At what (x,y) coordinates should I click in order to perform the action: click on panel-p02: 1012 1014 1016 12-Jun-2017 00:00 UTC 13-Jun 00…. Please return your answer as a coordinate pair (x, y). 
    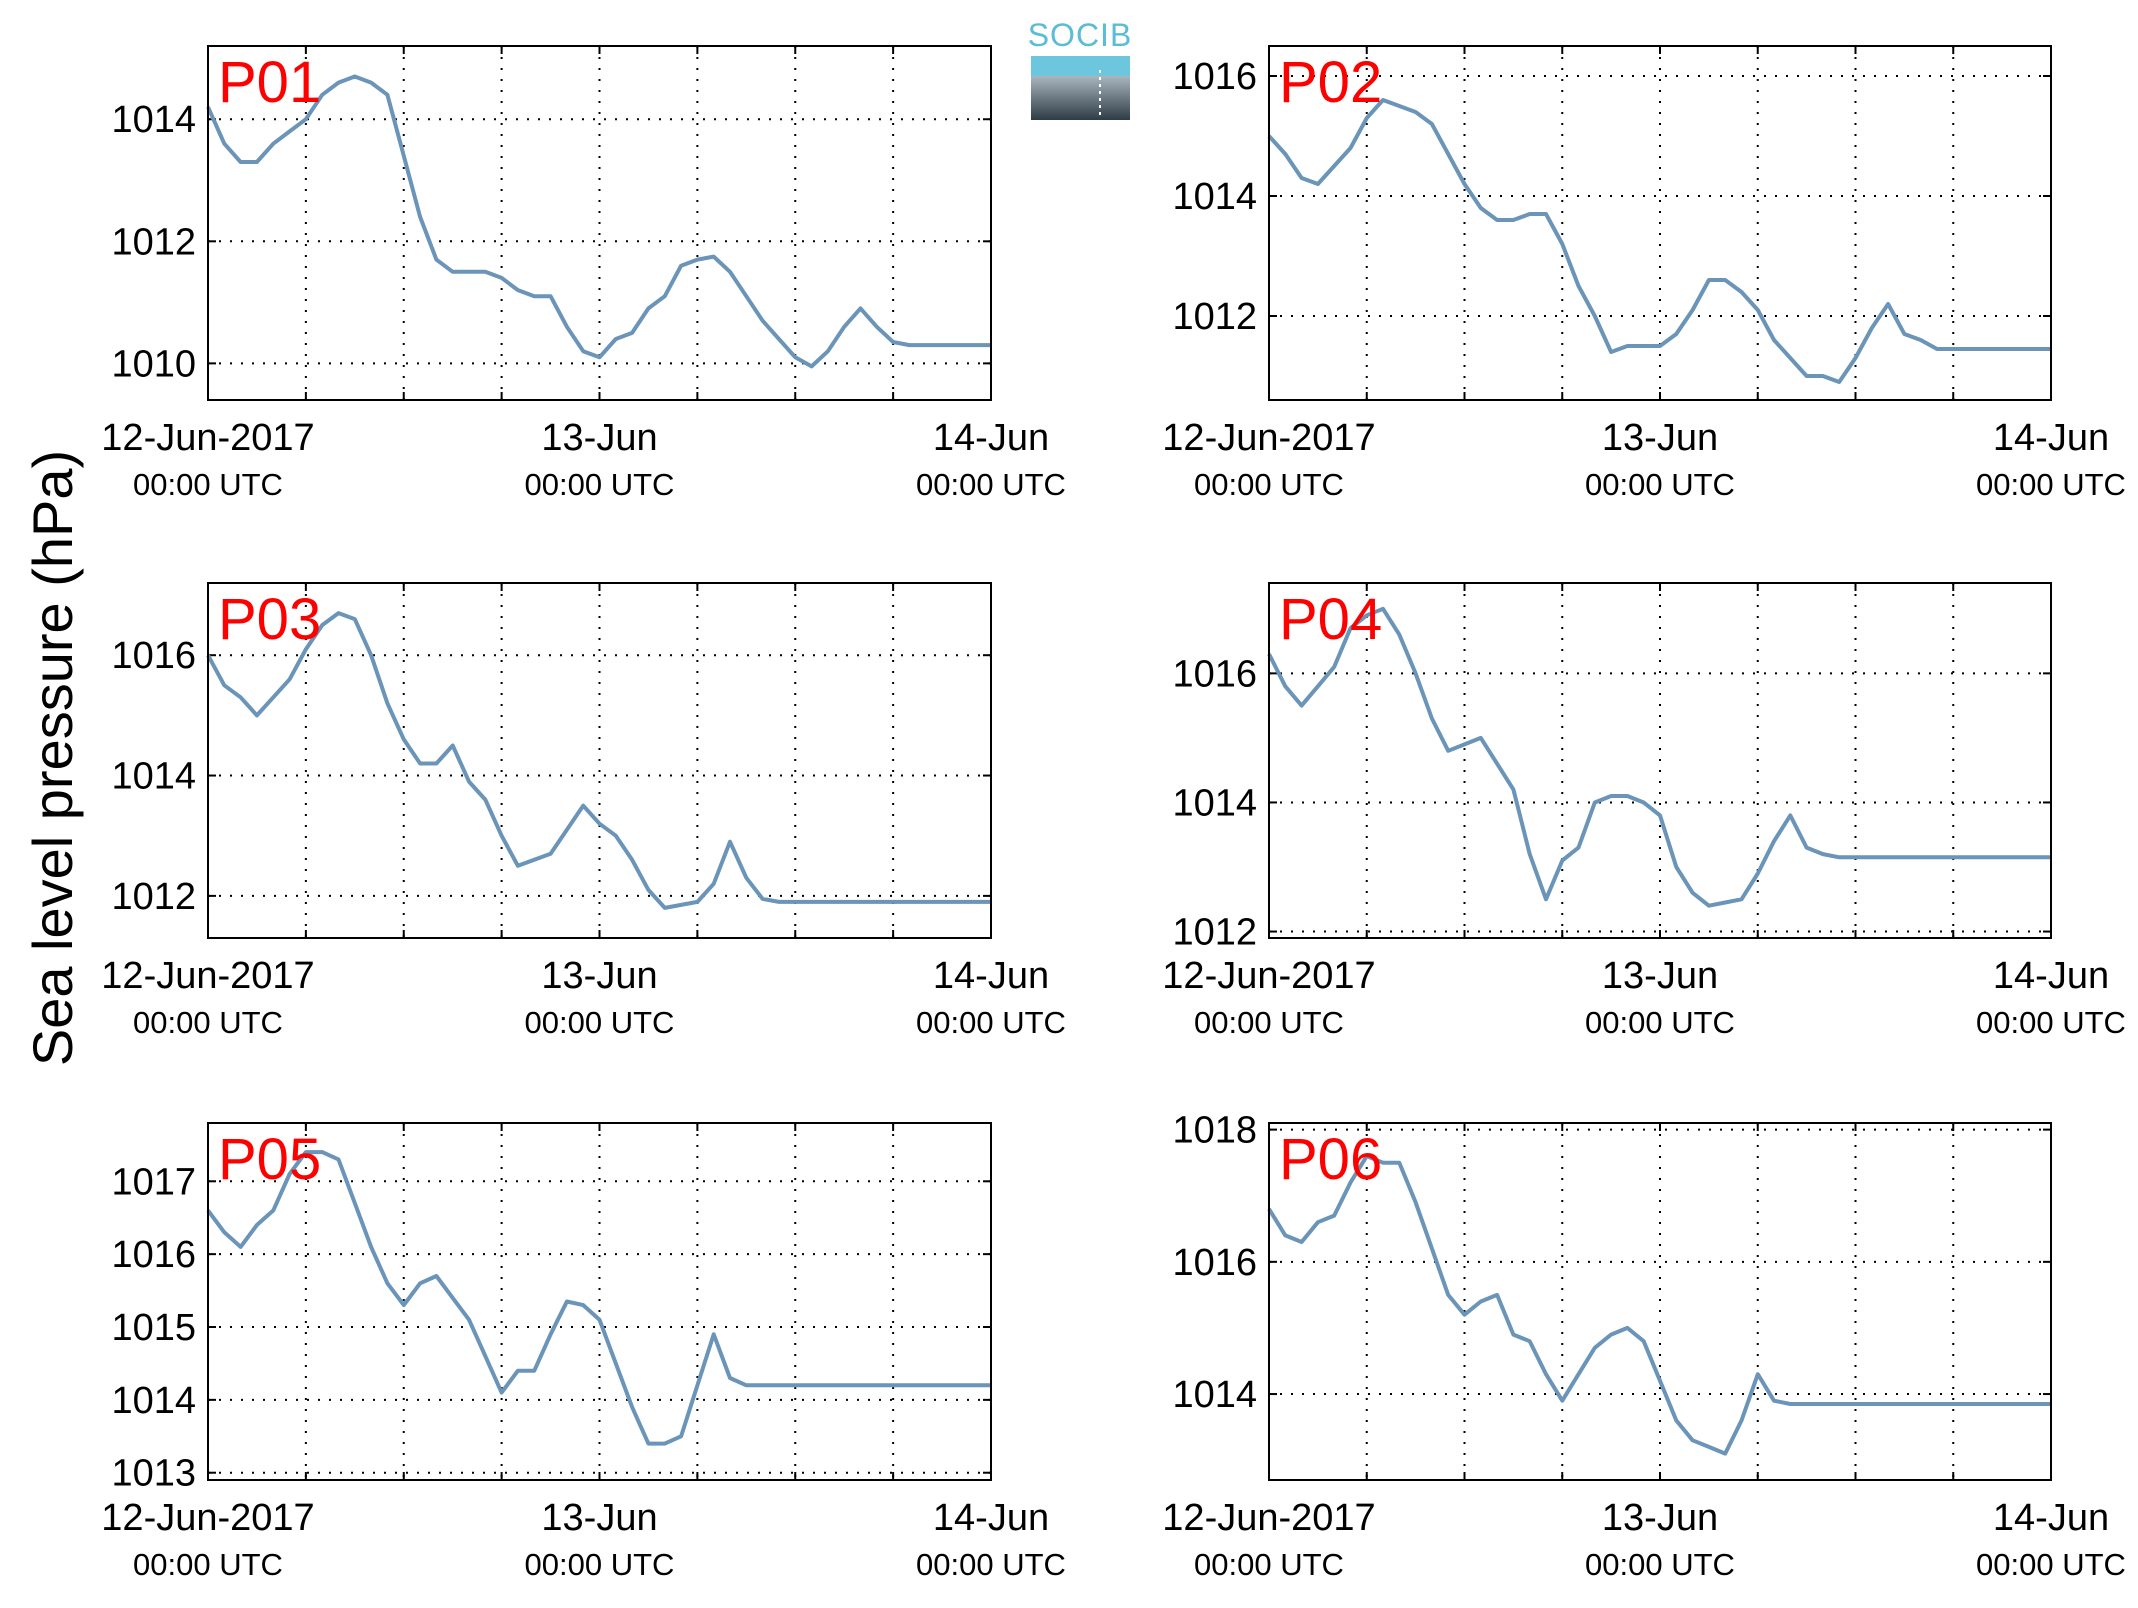
    Looking at the image, I should click on (1644, 273).